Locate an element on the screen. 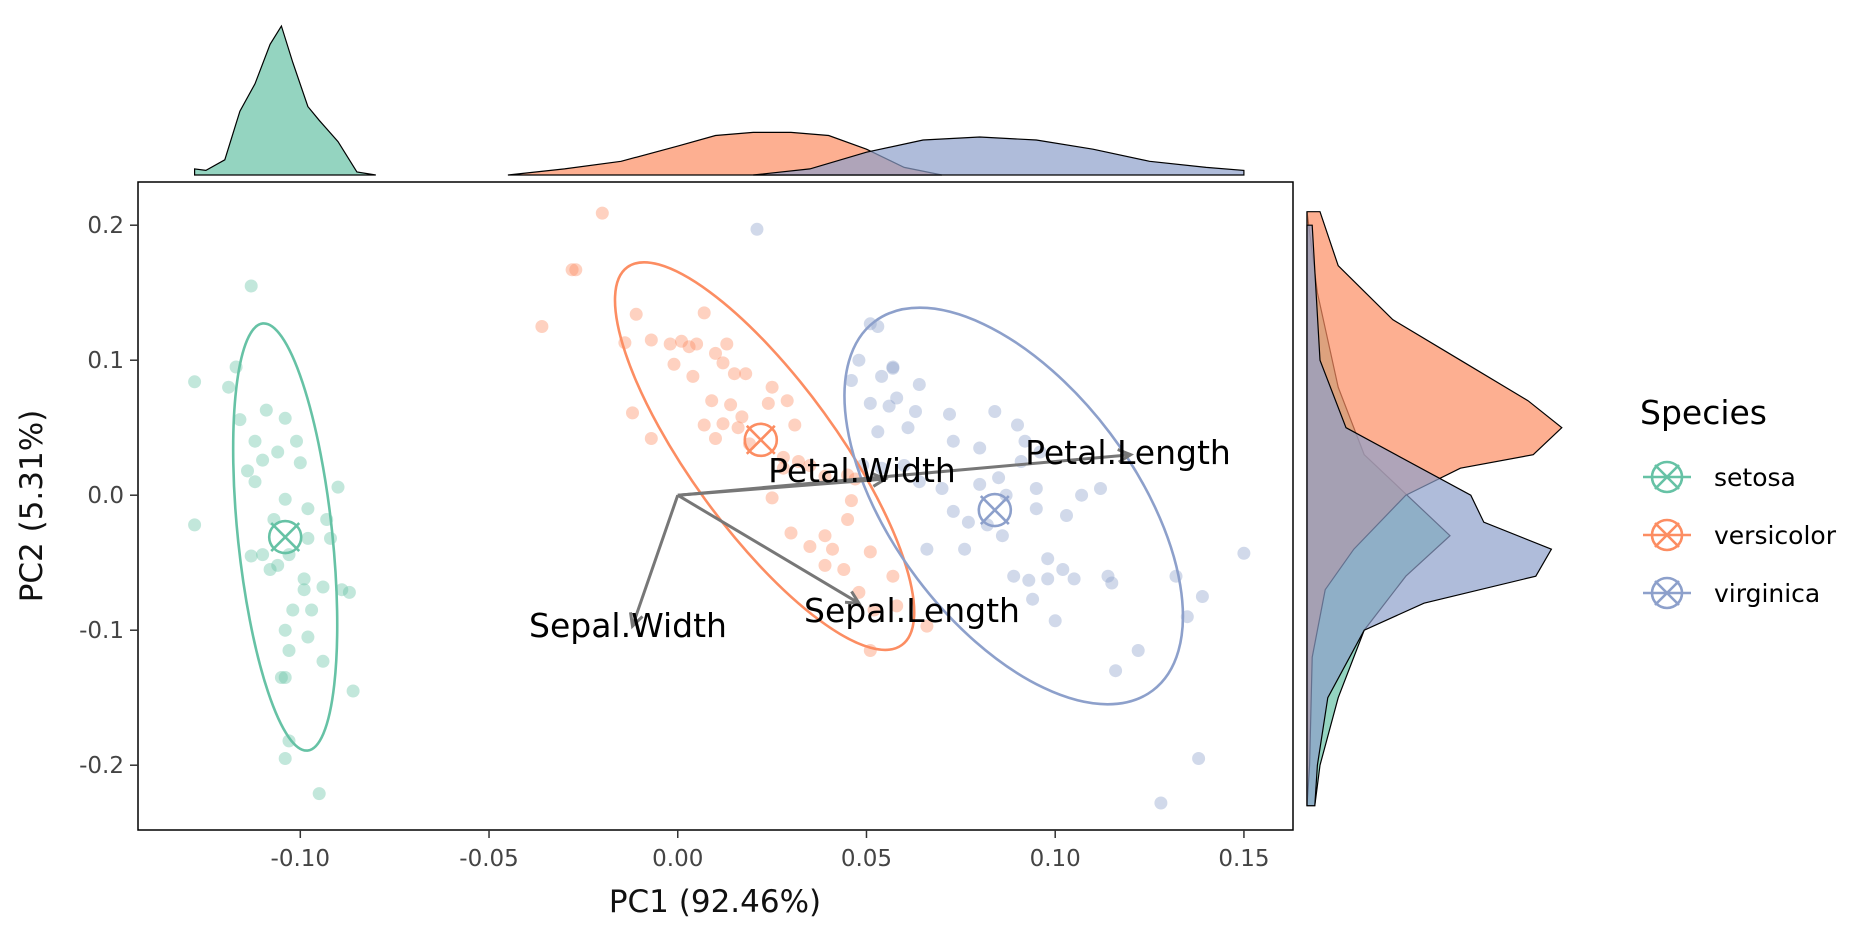 This screenshot has width=1875, height=937. x-axis-title: PC1 (92.46%) is located at coordinates (715, 902).